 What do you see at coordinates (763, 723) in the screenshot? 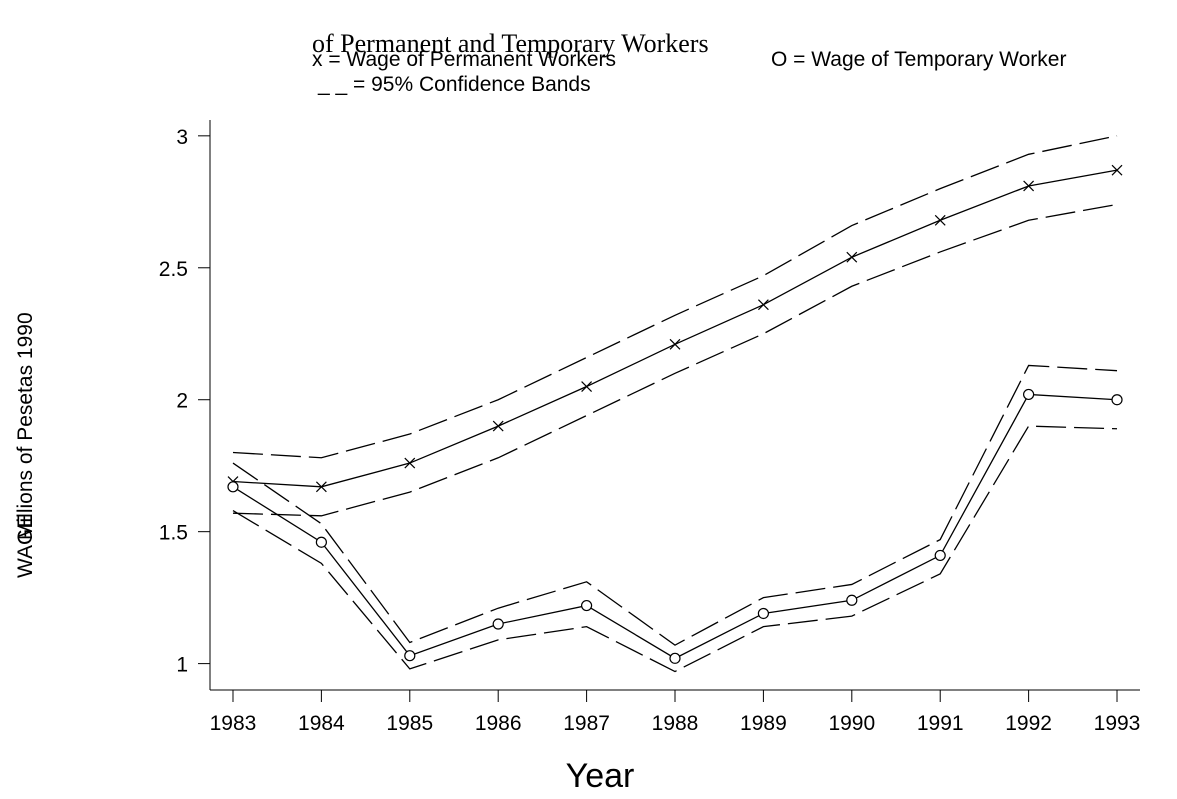
I see `x-tick-label: 1989` at bounding box center [763, 723].